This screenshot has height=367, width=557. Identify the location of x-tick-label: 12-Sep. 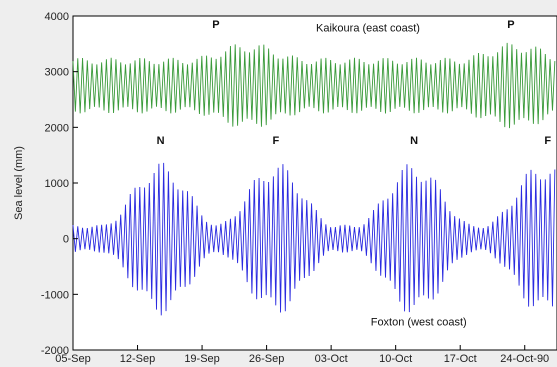
(137, 359).